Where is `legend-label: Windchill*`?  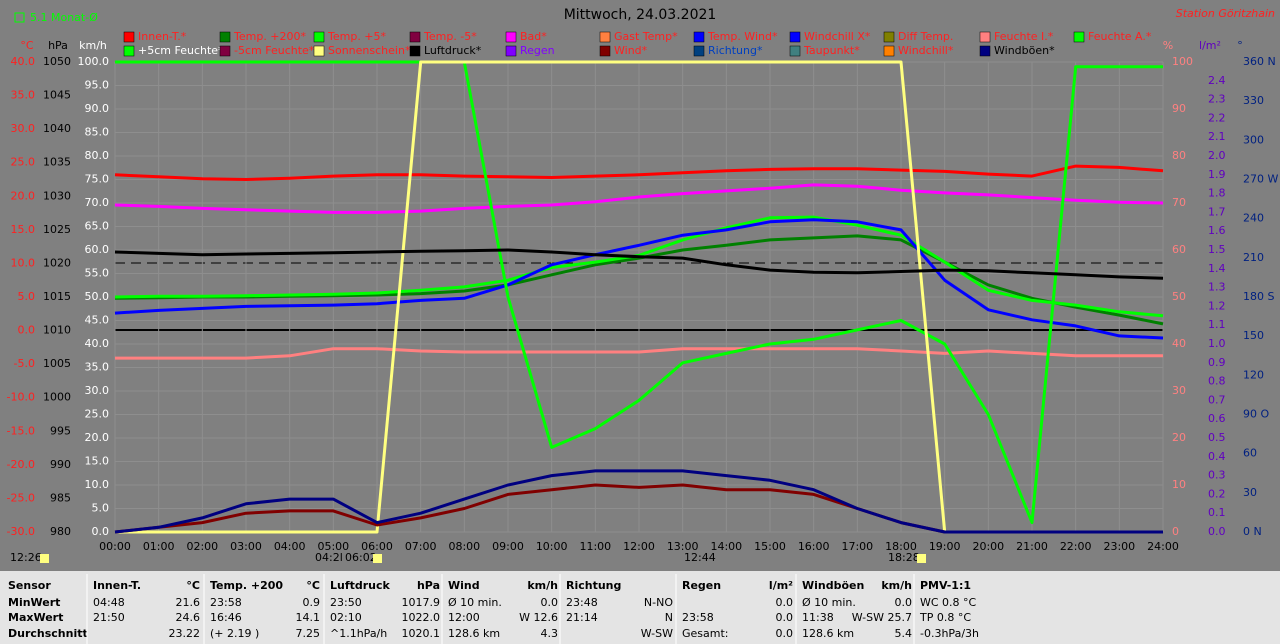
legend-label: Windchill* is located at coordinates (926, 50).